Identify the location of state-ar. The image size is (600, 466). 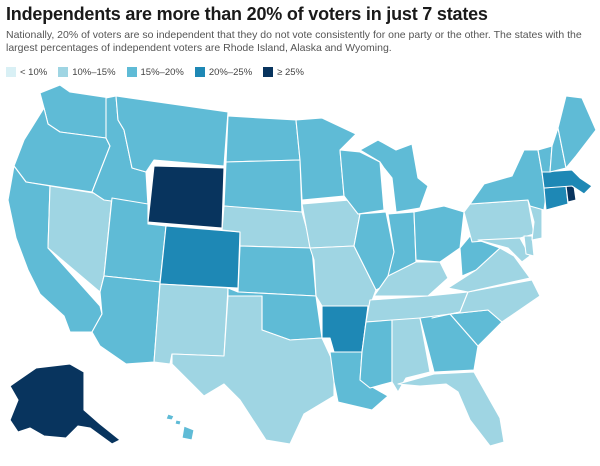
(345, 329).